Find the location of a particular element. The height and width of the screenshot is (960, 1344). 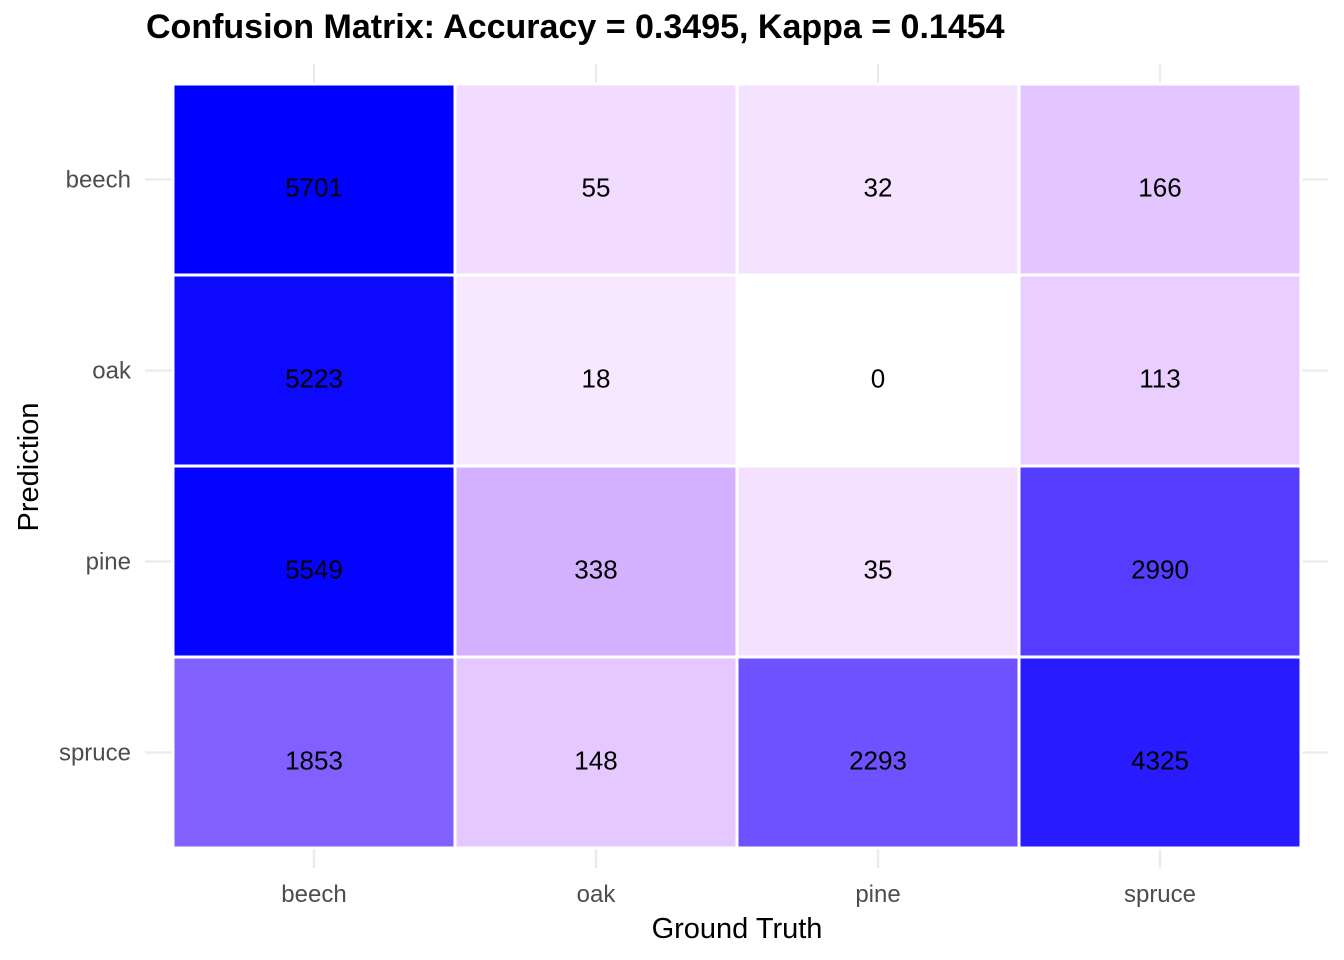

x-tick-label: beech is located at coordinates (313, 894).